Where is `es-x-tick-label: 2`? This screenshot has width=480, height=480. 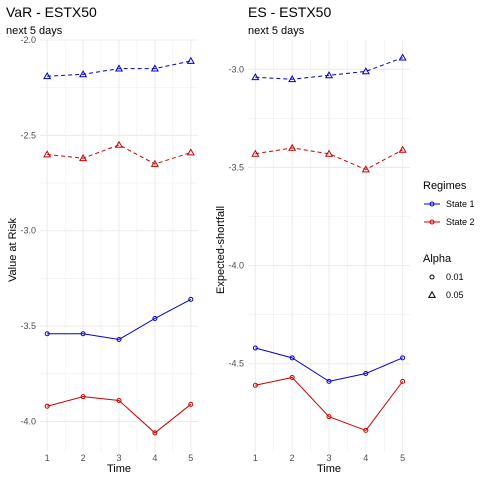 es-x-tick-label: 2 is located at coordinates (292, 458).